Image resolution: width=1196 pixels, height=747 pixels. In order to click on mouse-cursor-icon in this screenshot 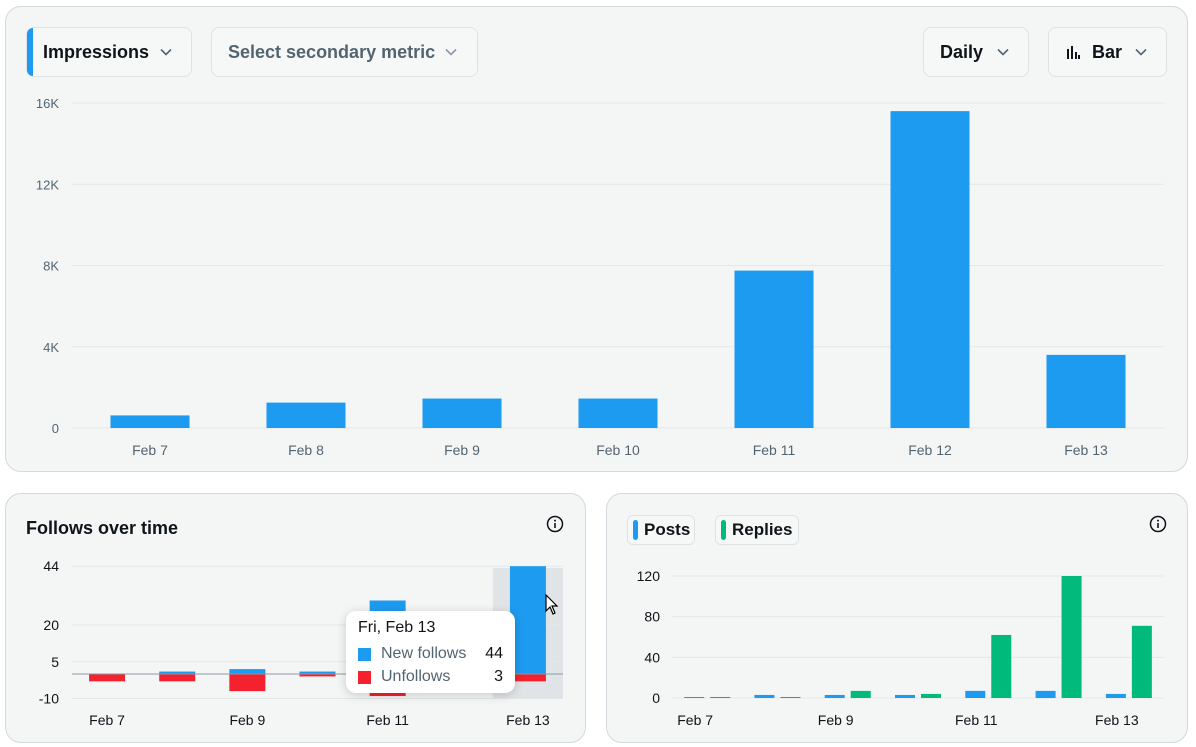, I will do `click(552, 604)`.